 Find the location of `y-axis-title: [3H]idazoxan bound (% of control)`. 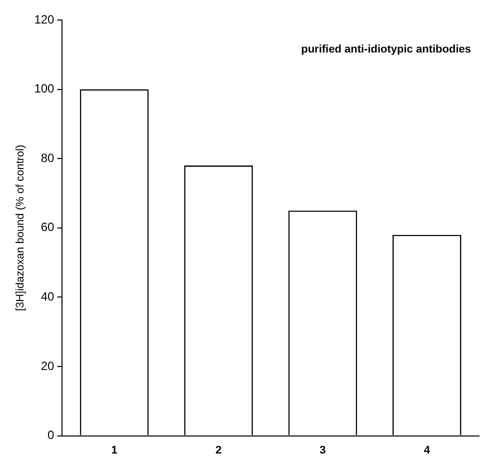

y-axis-title: [3H]idazoxan bound (% of control) is located at coordinates (20, 228).